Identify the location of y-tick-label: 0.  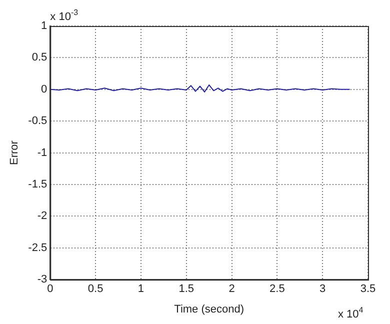
(44, 89).